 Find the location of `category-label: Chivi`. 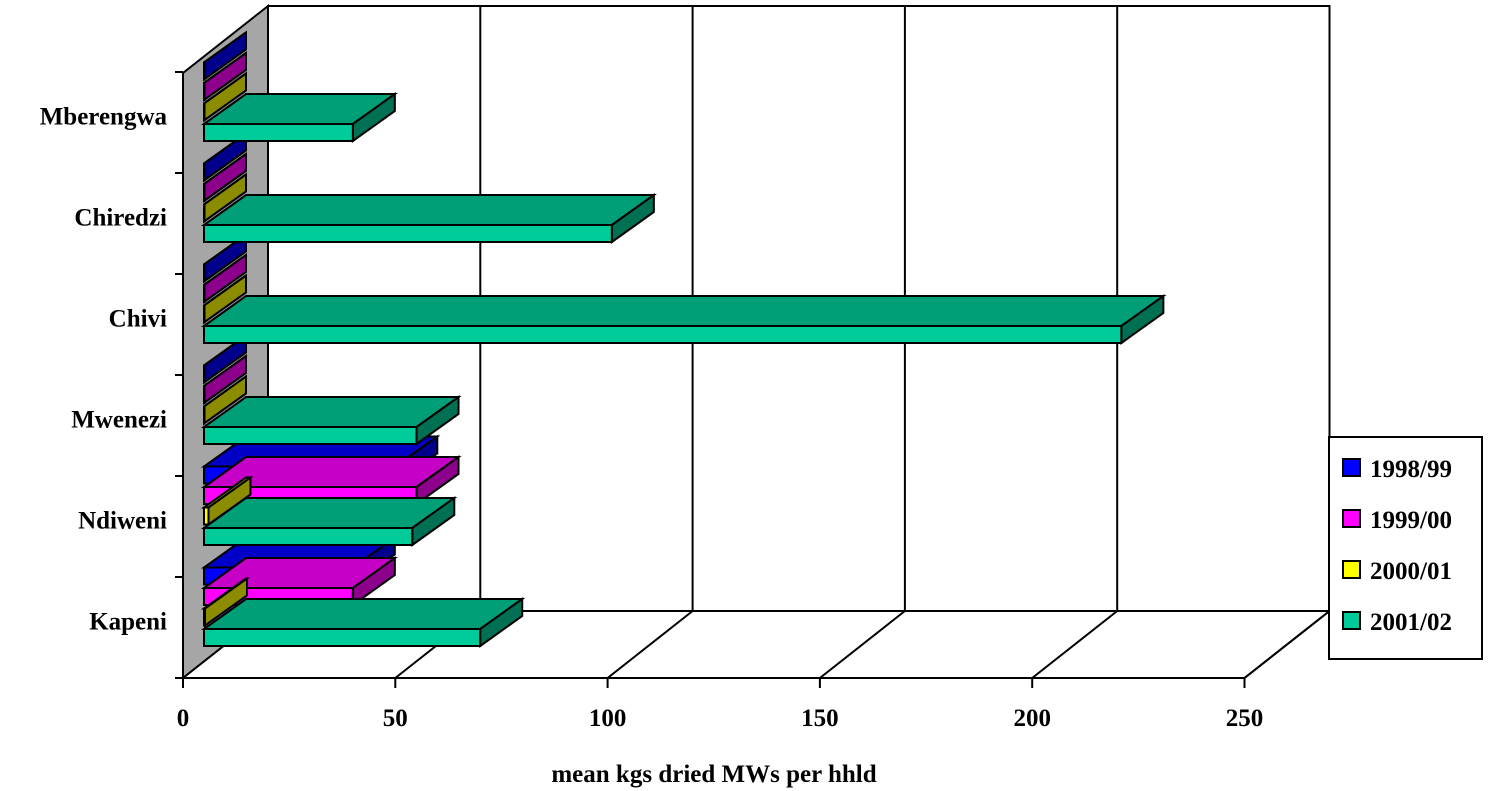

category-label: Chivi is located at coordinates (138, 319).